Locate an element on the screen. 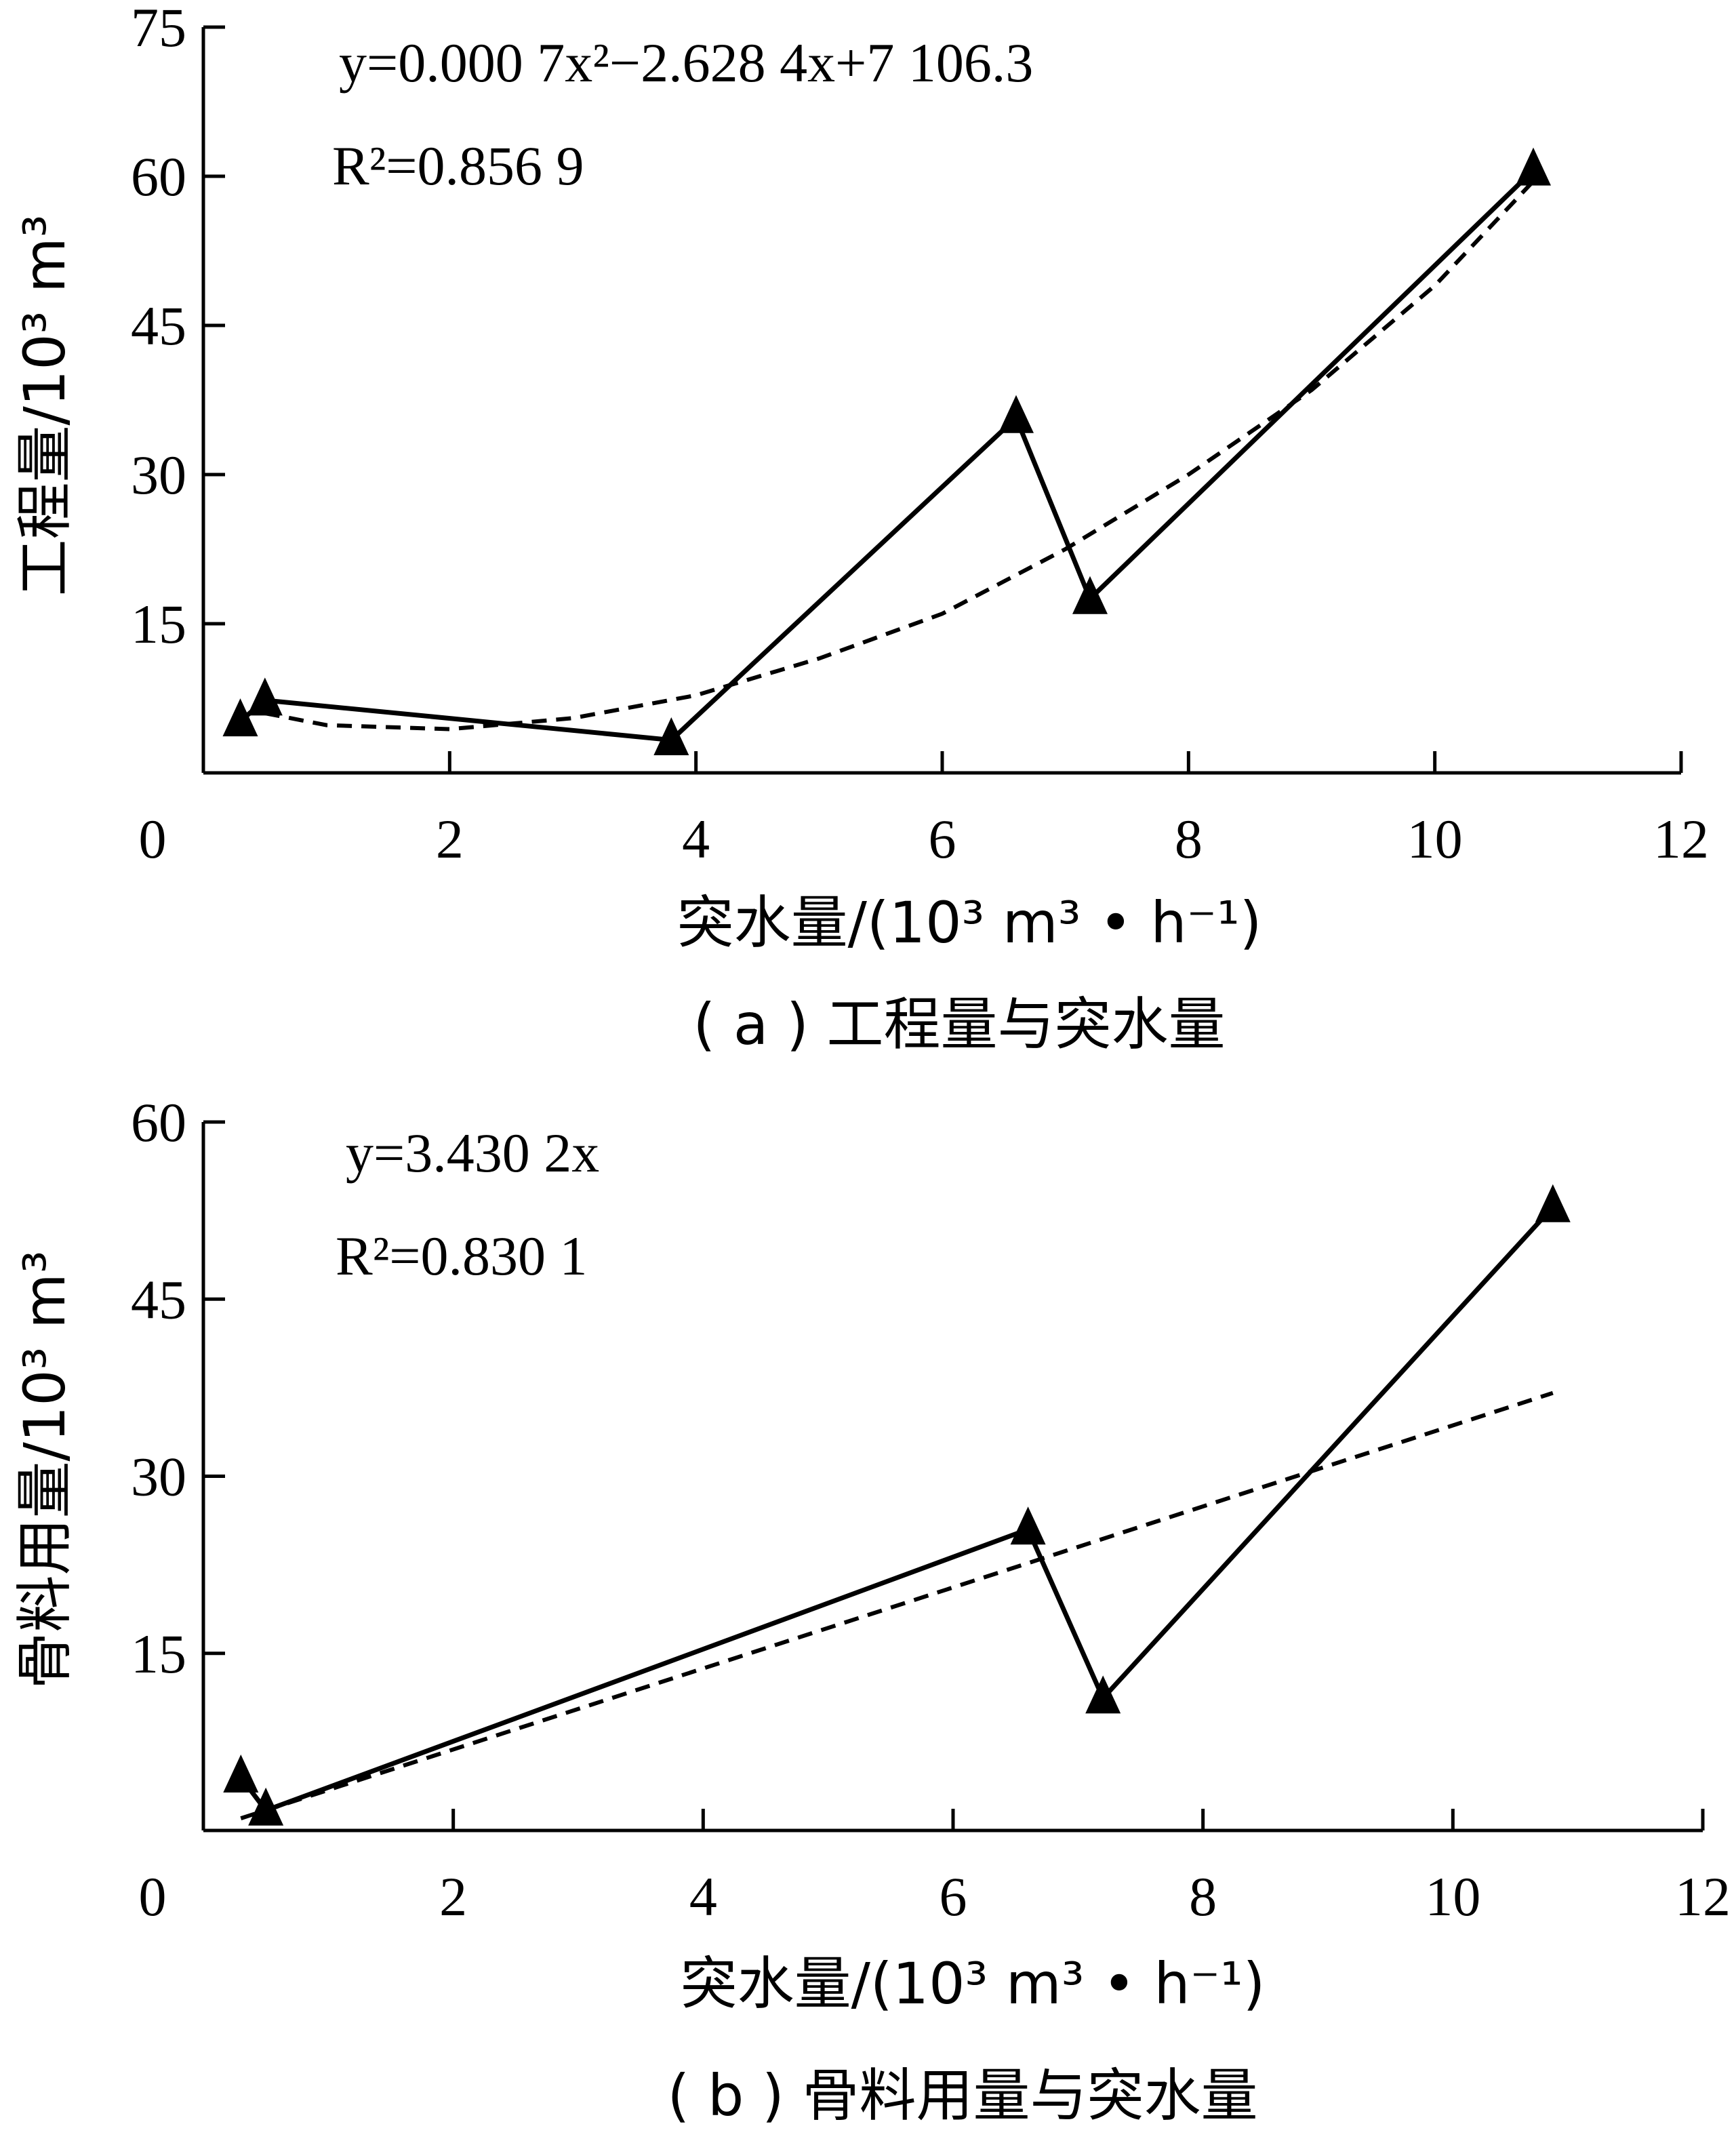 The height and width of the screenshot is (2143, 1736). x-tick-label-b: 2 is located at coordinates (453, 1896).